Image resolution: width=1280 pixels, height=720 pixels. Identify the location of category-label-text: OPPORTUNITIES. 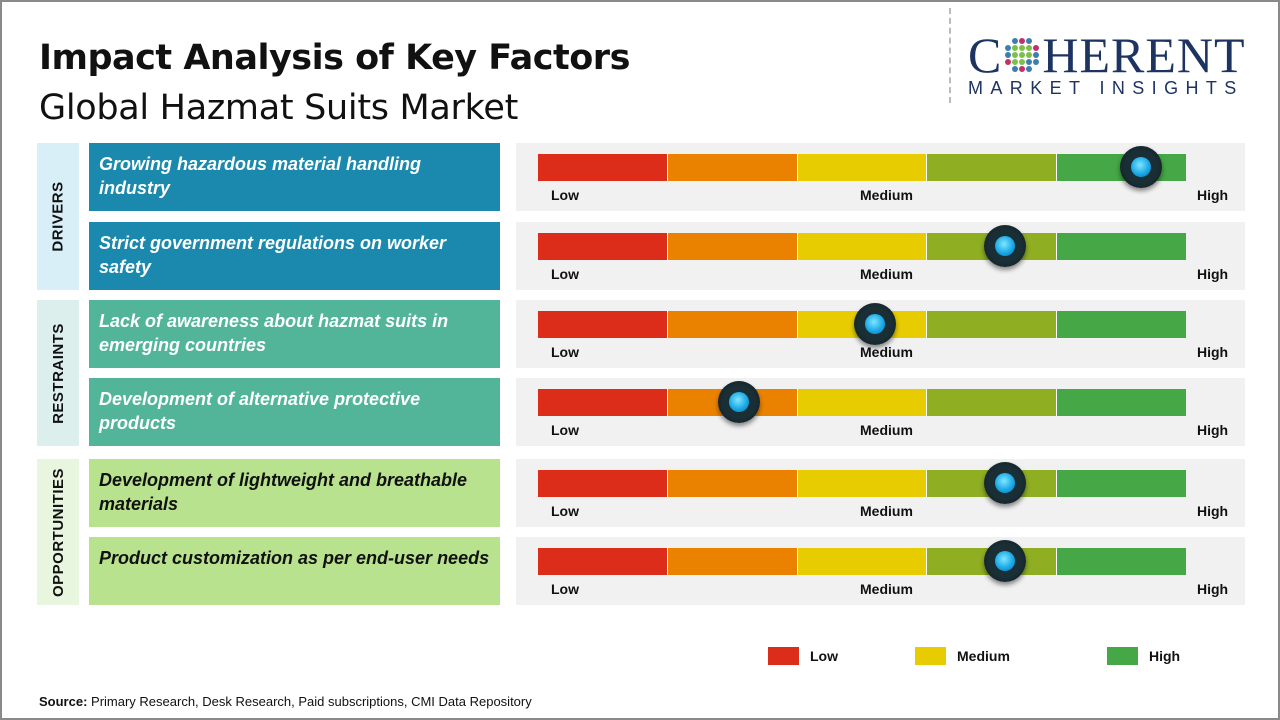
(58, 532).